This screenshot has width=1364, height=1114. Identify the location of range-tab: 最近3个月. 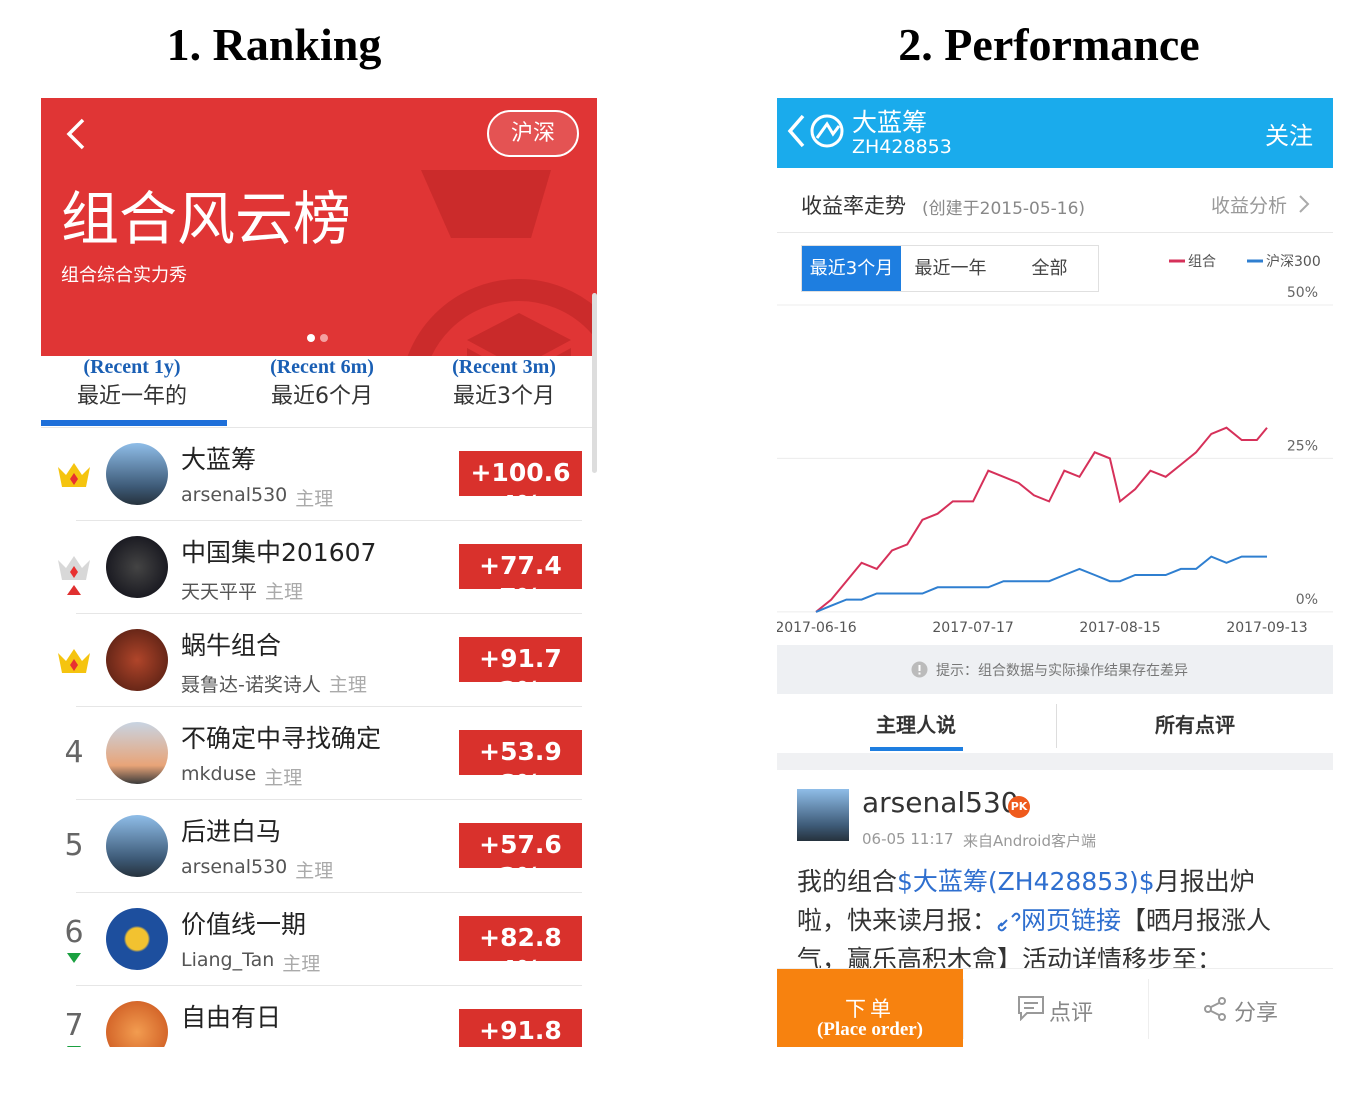
(851, 268).